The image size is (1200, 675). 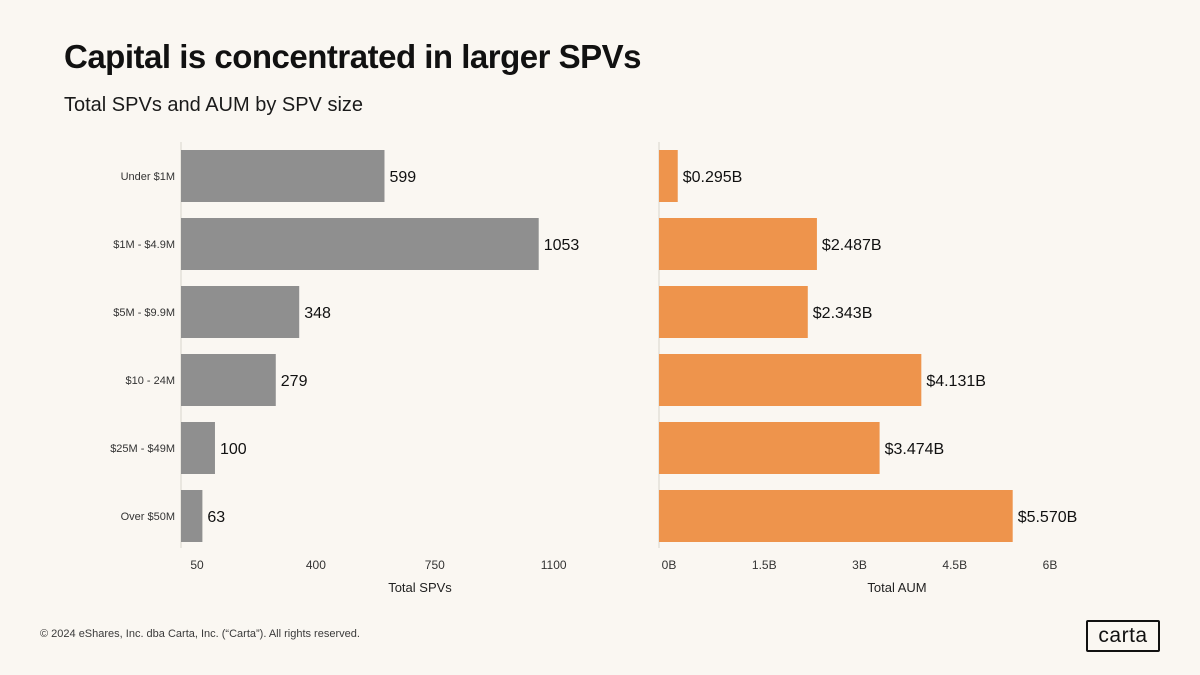 What do you see at coordinates (233, 449) in the screenshot?
I see `spv-value-label-4: 100` at bounding box center [233, 449].